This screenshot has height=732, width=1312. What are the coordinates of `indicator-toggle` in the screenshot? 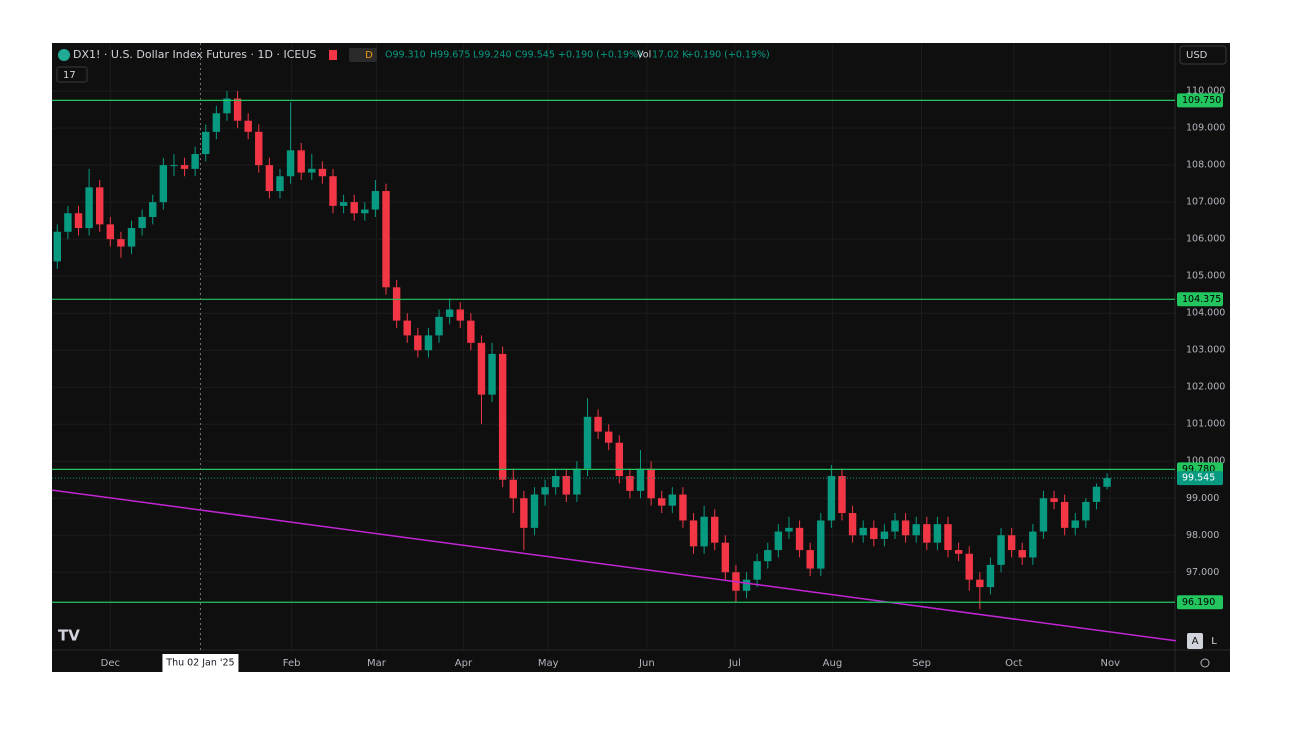 It's located at (72, 74).